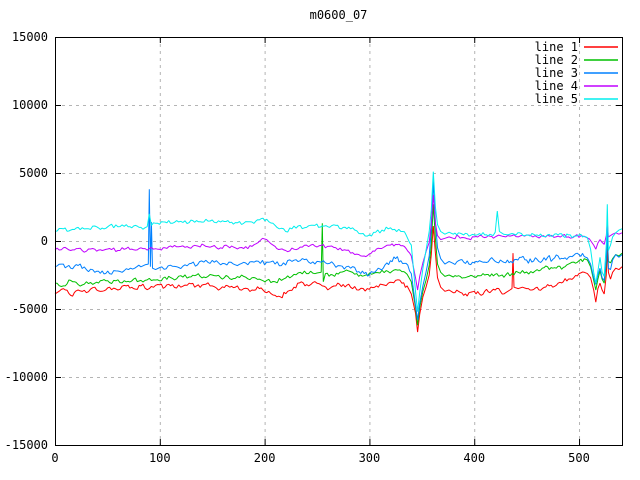 The width and height of the screenshot is (640, 480). I want to click on legend-label: line 5, so click(556, 99).